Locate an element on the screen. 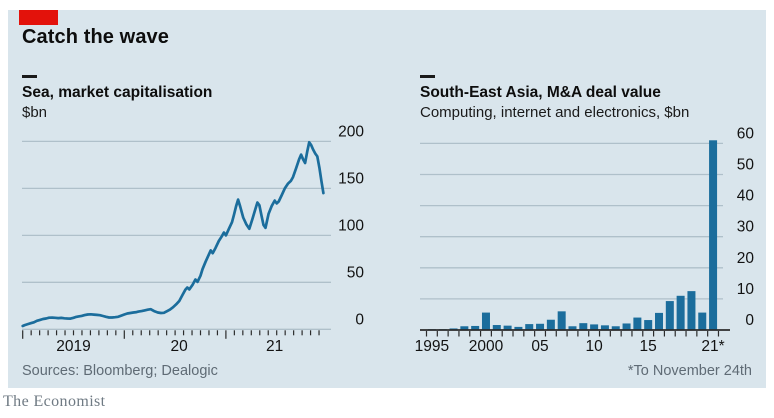 The image size is (774, 418). y-tick-label: 40 is located at coordinates (746, 196).